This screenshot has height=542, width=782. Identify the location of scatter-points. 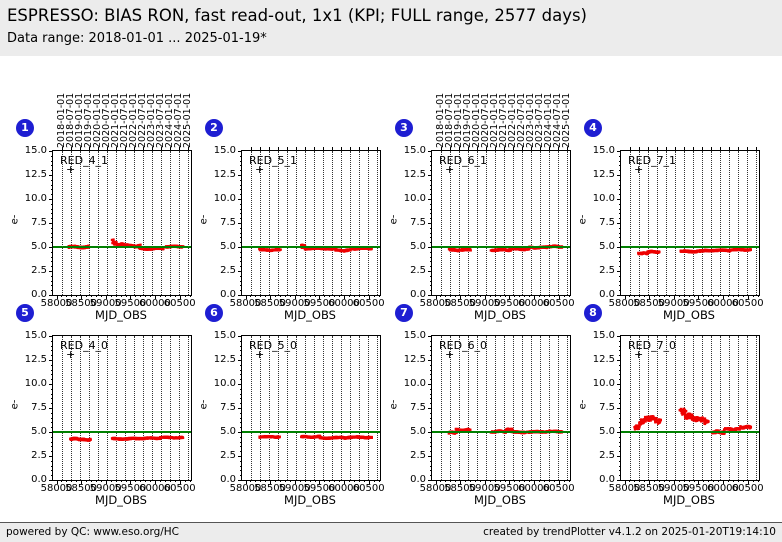
(501, 408).